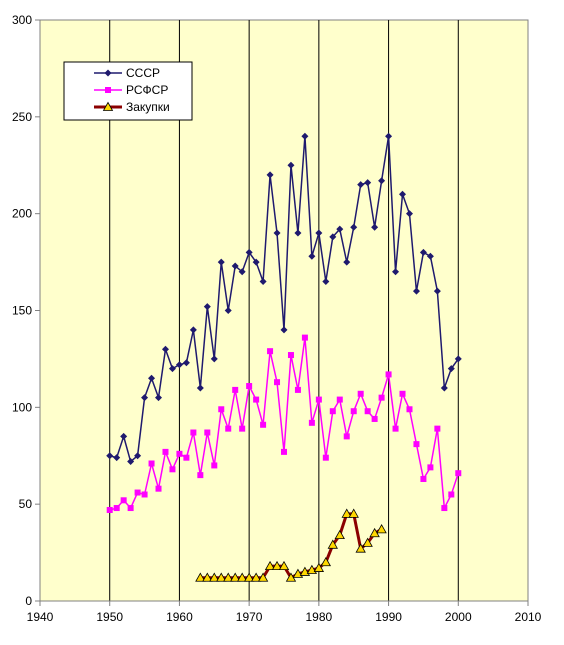  What do you see at coordinates (147, 90) in the screenshot?
I see `legend-label: РСФСР` at bounding box center [147, 90].